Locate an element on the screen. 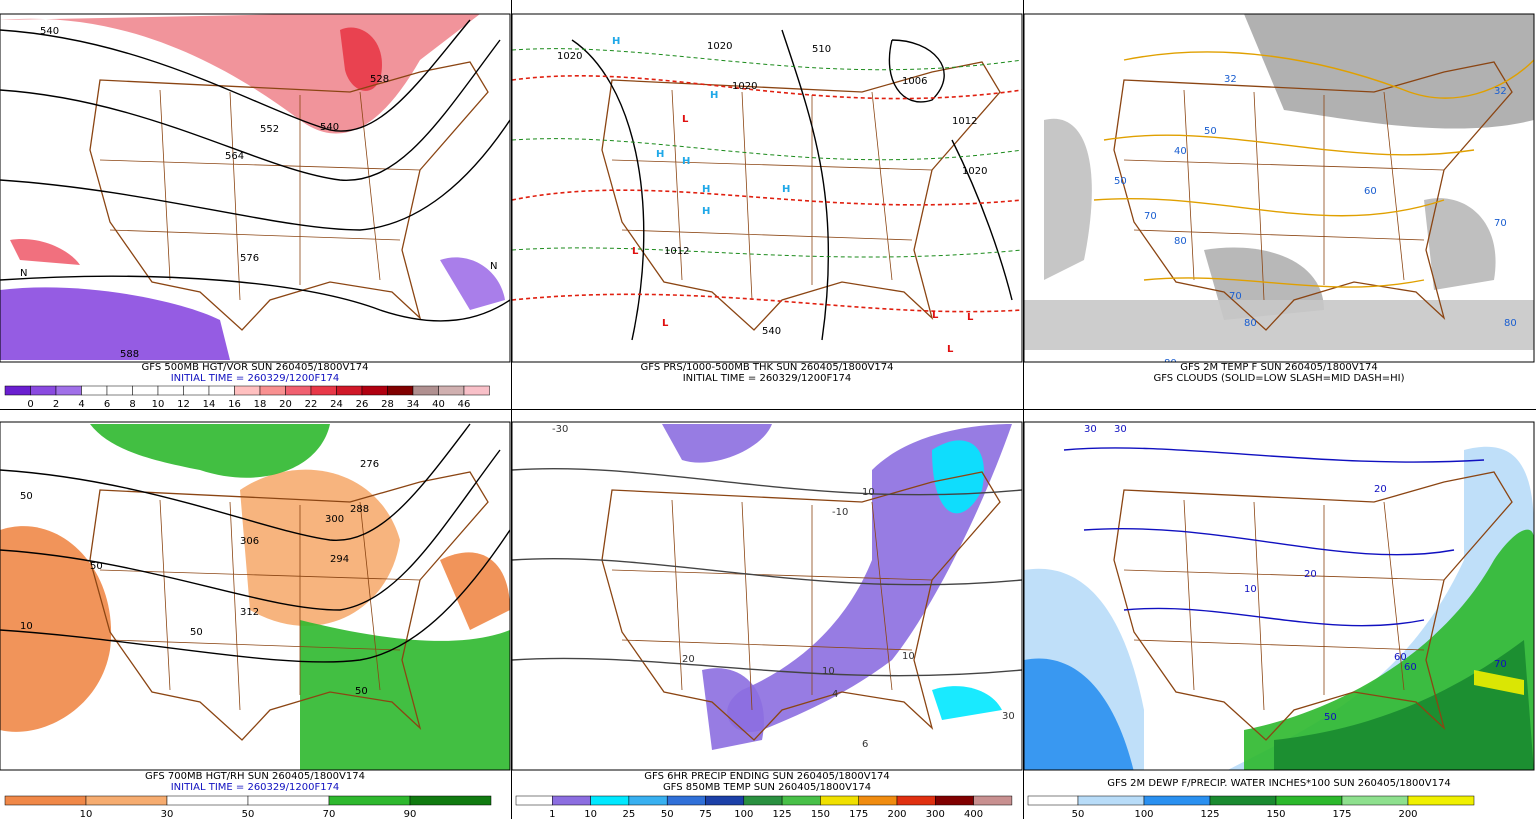 This screenshot has width=1536, height=823. colorbar-label: 28 is located at coordinates (387, 404).